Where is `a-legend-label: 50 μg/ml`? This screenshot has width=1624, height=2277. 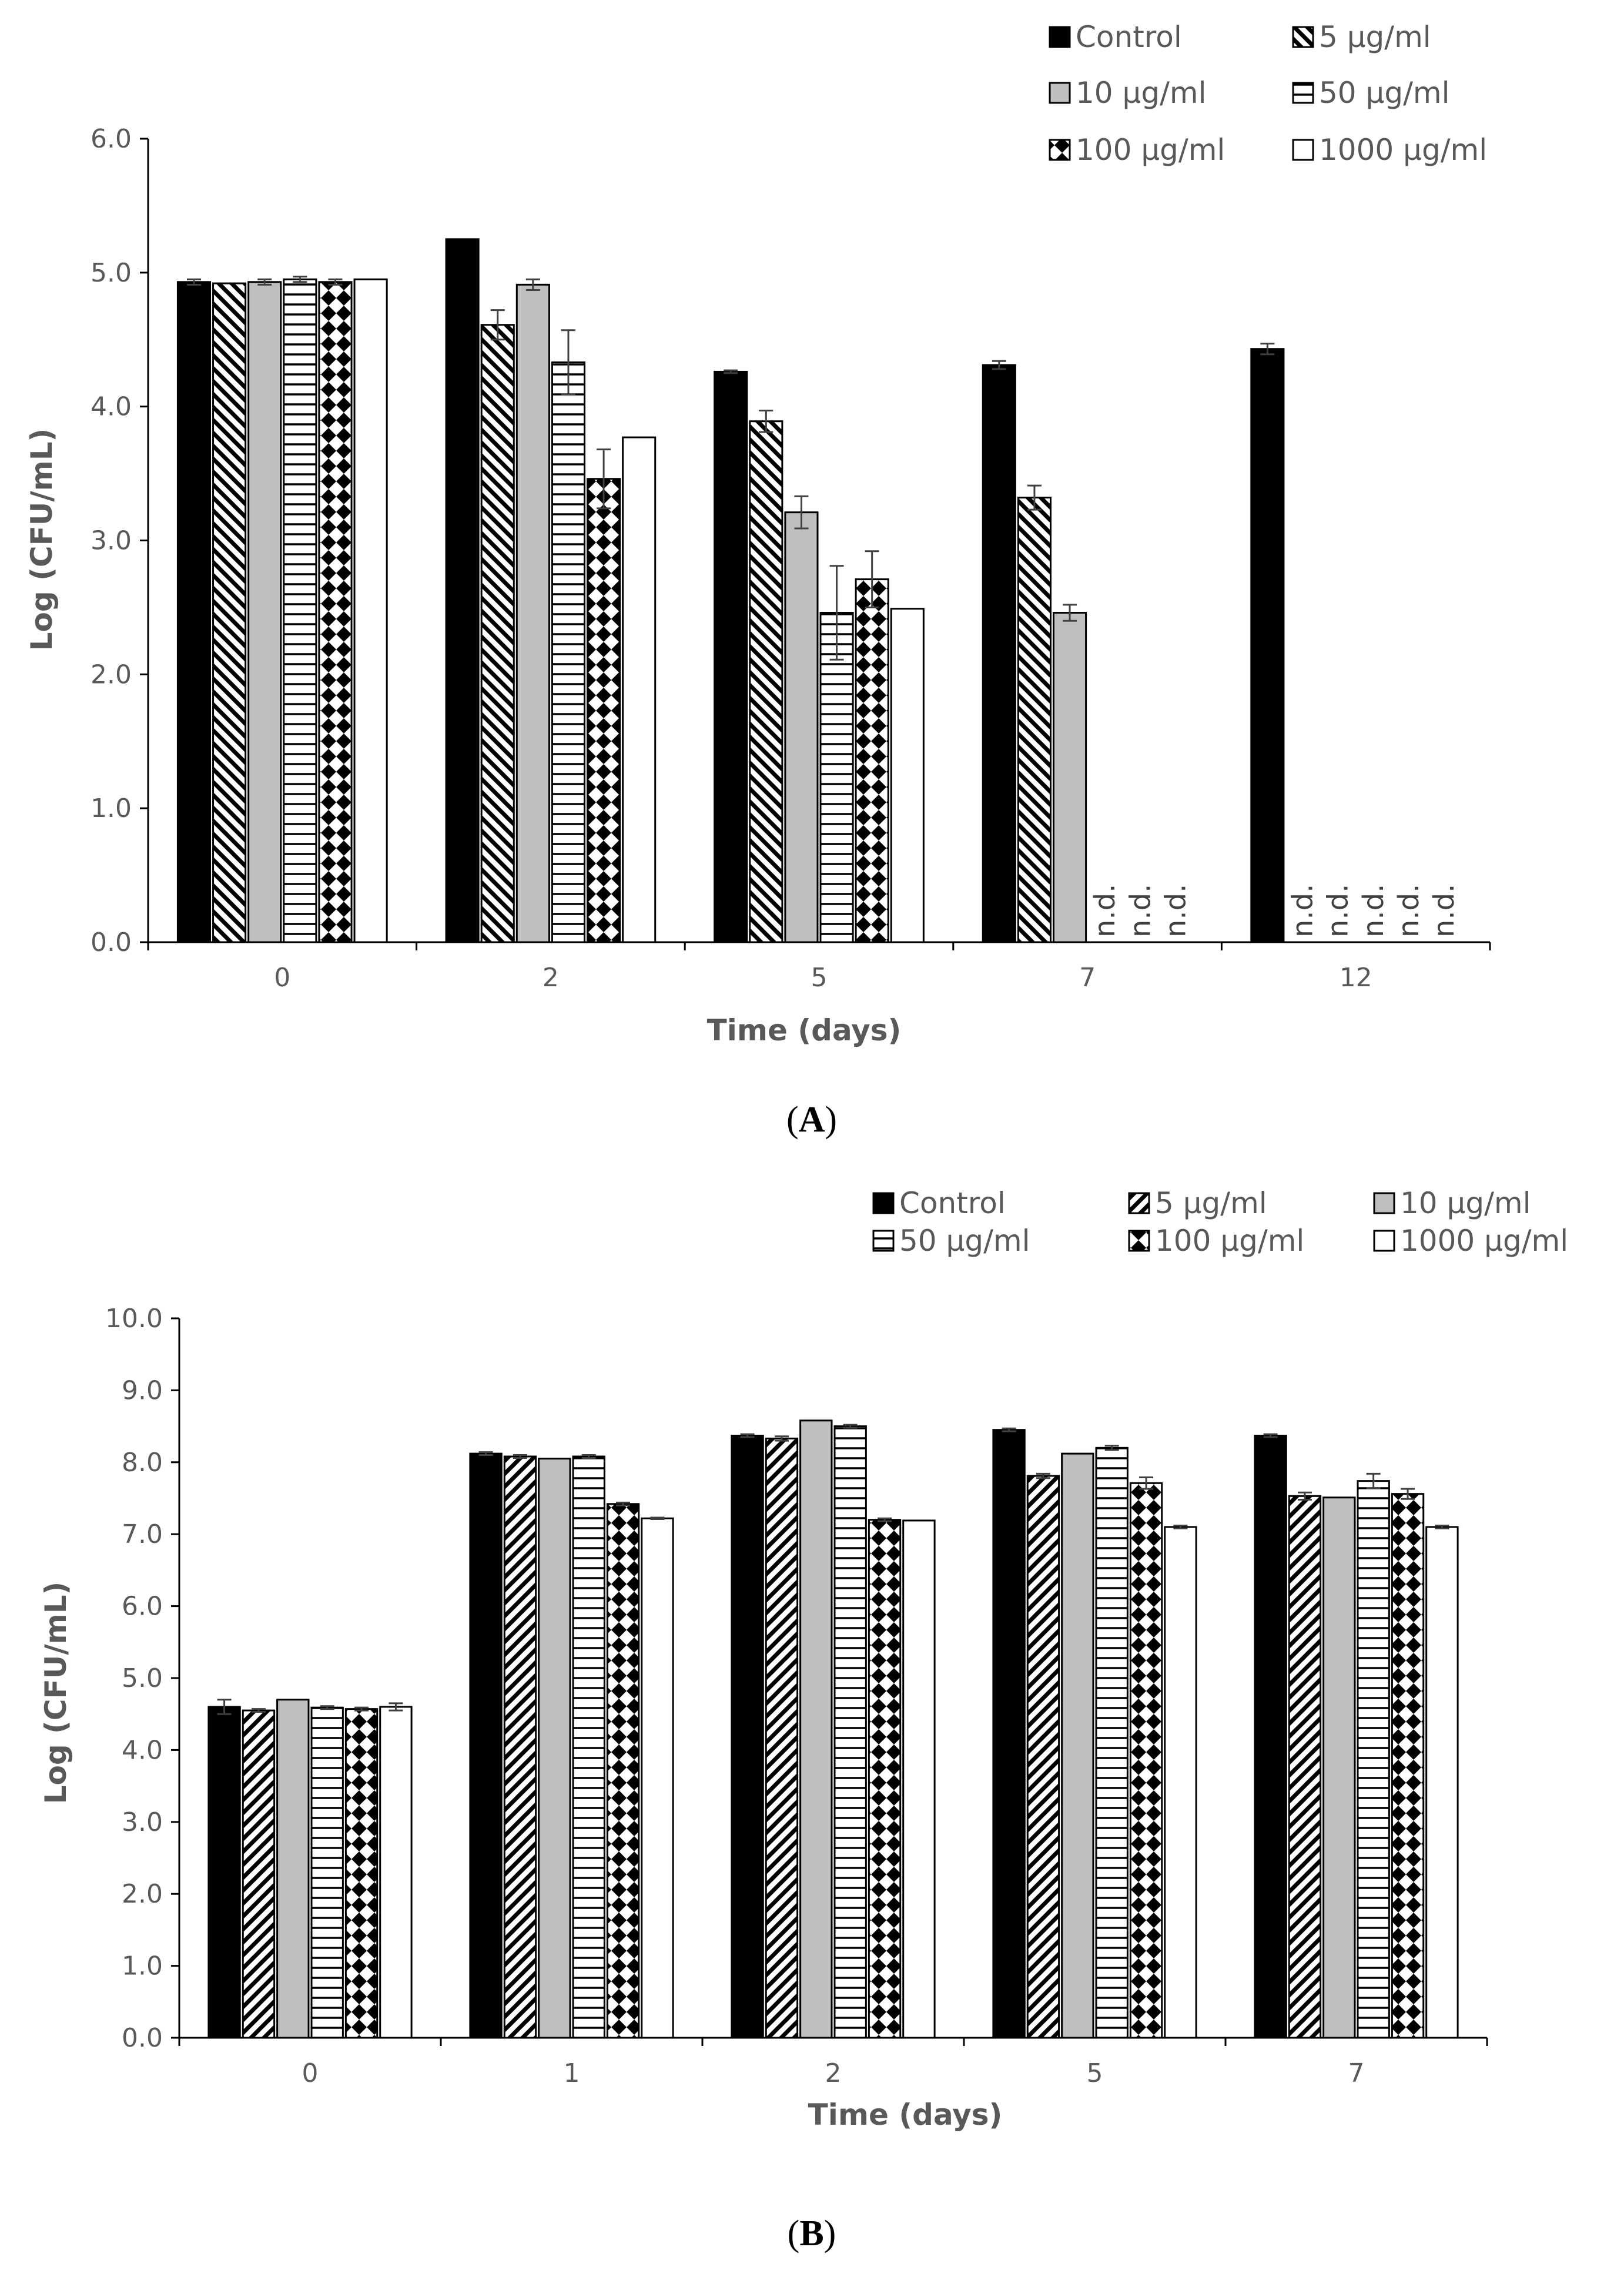 a-legend-label: 50 μg/ml is located at coordinates (1384, 93).